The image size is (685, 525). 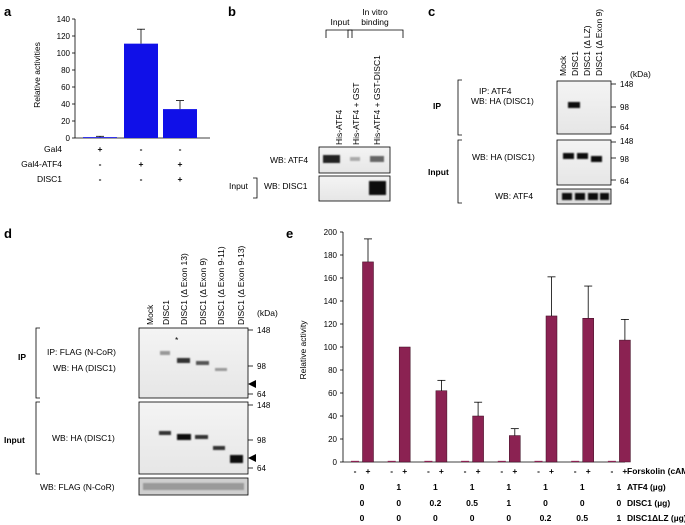 I want to click on panel-b-binding-bracket, so click(x=375, y=33).